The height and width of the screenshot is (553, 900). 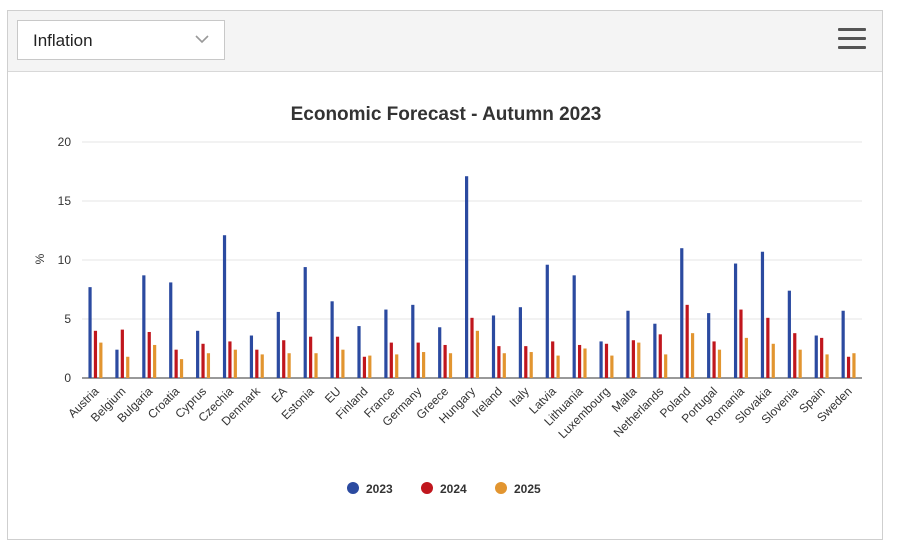 I want to click on x-tick-label: Ireland, so click(x=487, y=402).